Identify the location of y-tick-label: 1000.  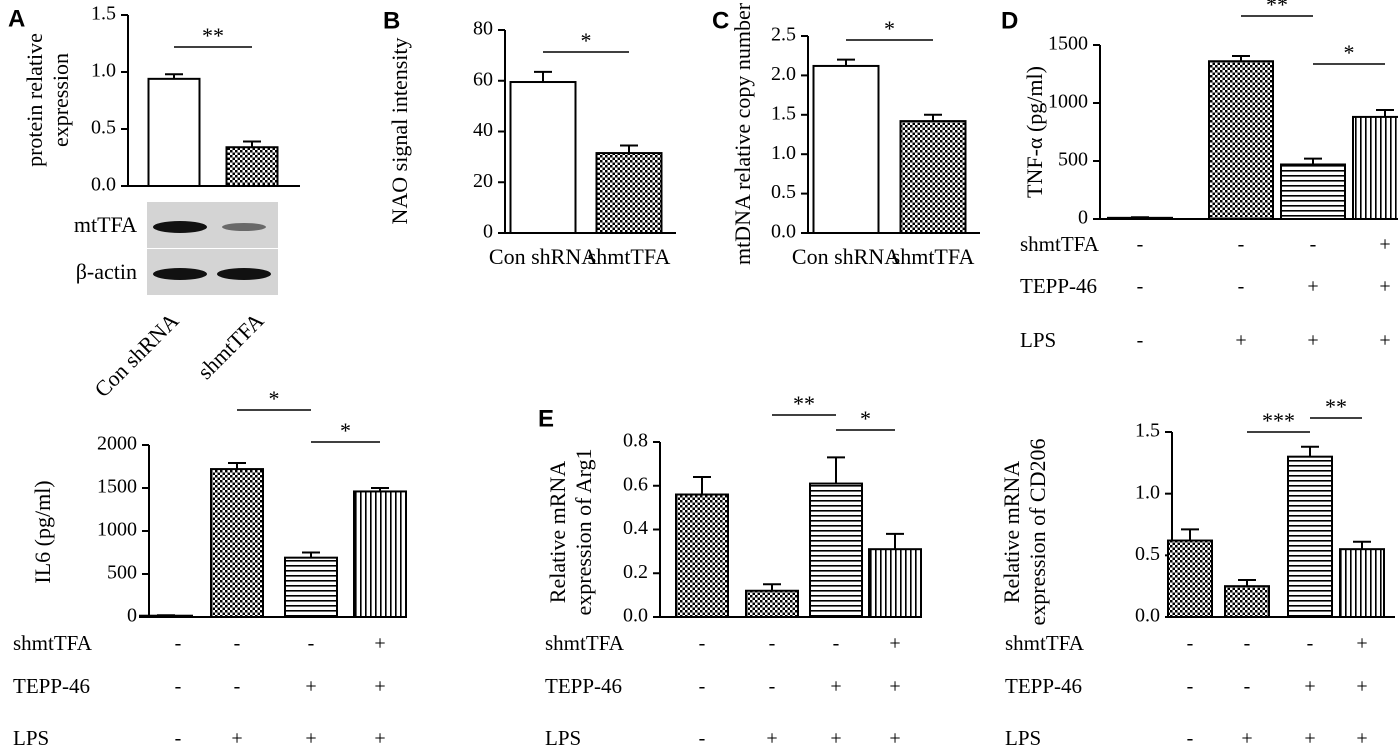
(1068, 102).